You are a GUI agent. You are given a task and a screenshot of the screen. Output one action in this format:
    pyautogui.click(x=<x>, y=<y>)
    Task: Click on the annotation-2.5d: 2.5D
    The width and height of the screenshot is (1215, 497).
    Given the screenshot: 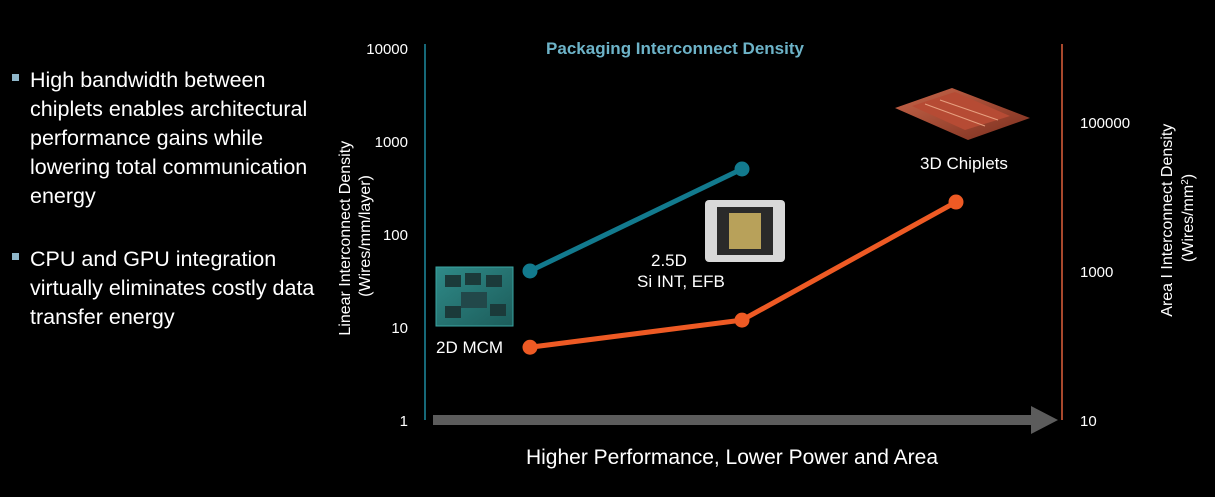 What is the action you would take?
    pyautogui.click(x=669, y=260)
    